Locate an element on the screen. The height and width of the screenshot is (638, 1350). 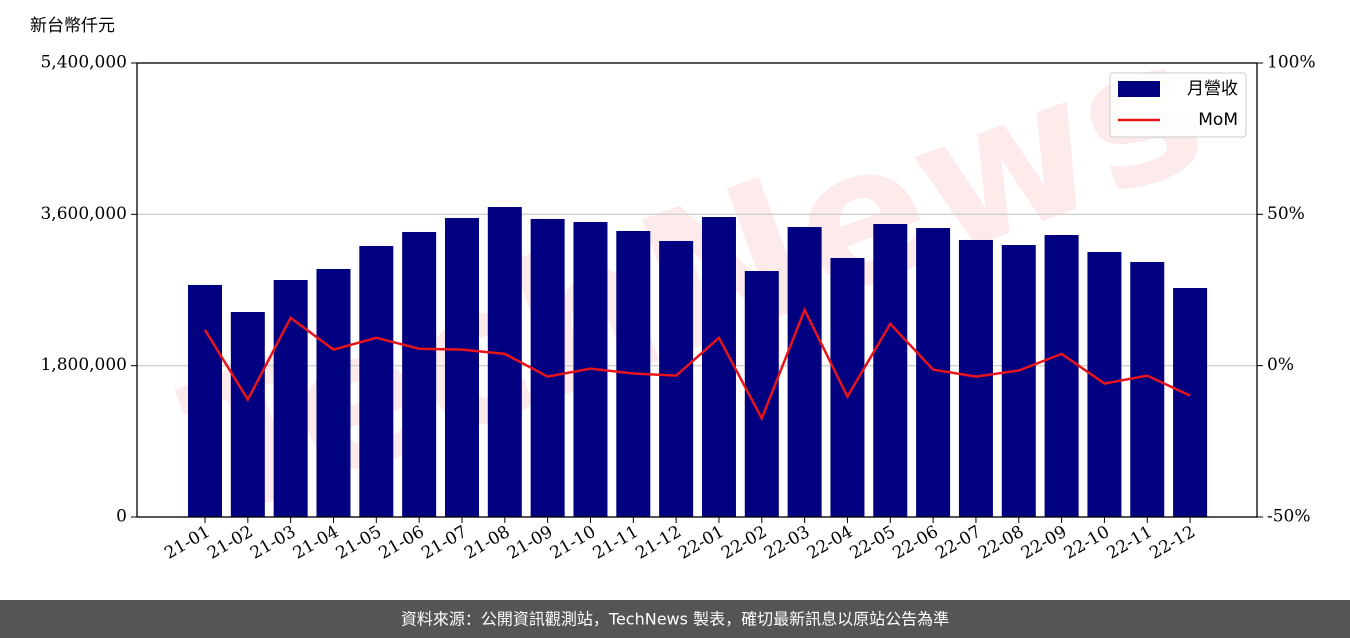
source-note: 資料來源：公開資訊觀測站，TechNews 製表，確切最新訊息以原站公告為準 is located at coordinates (675, 619).